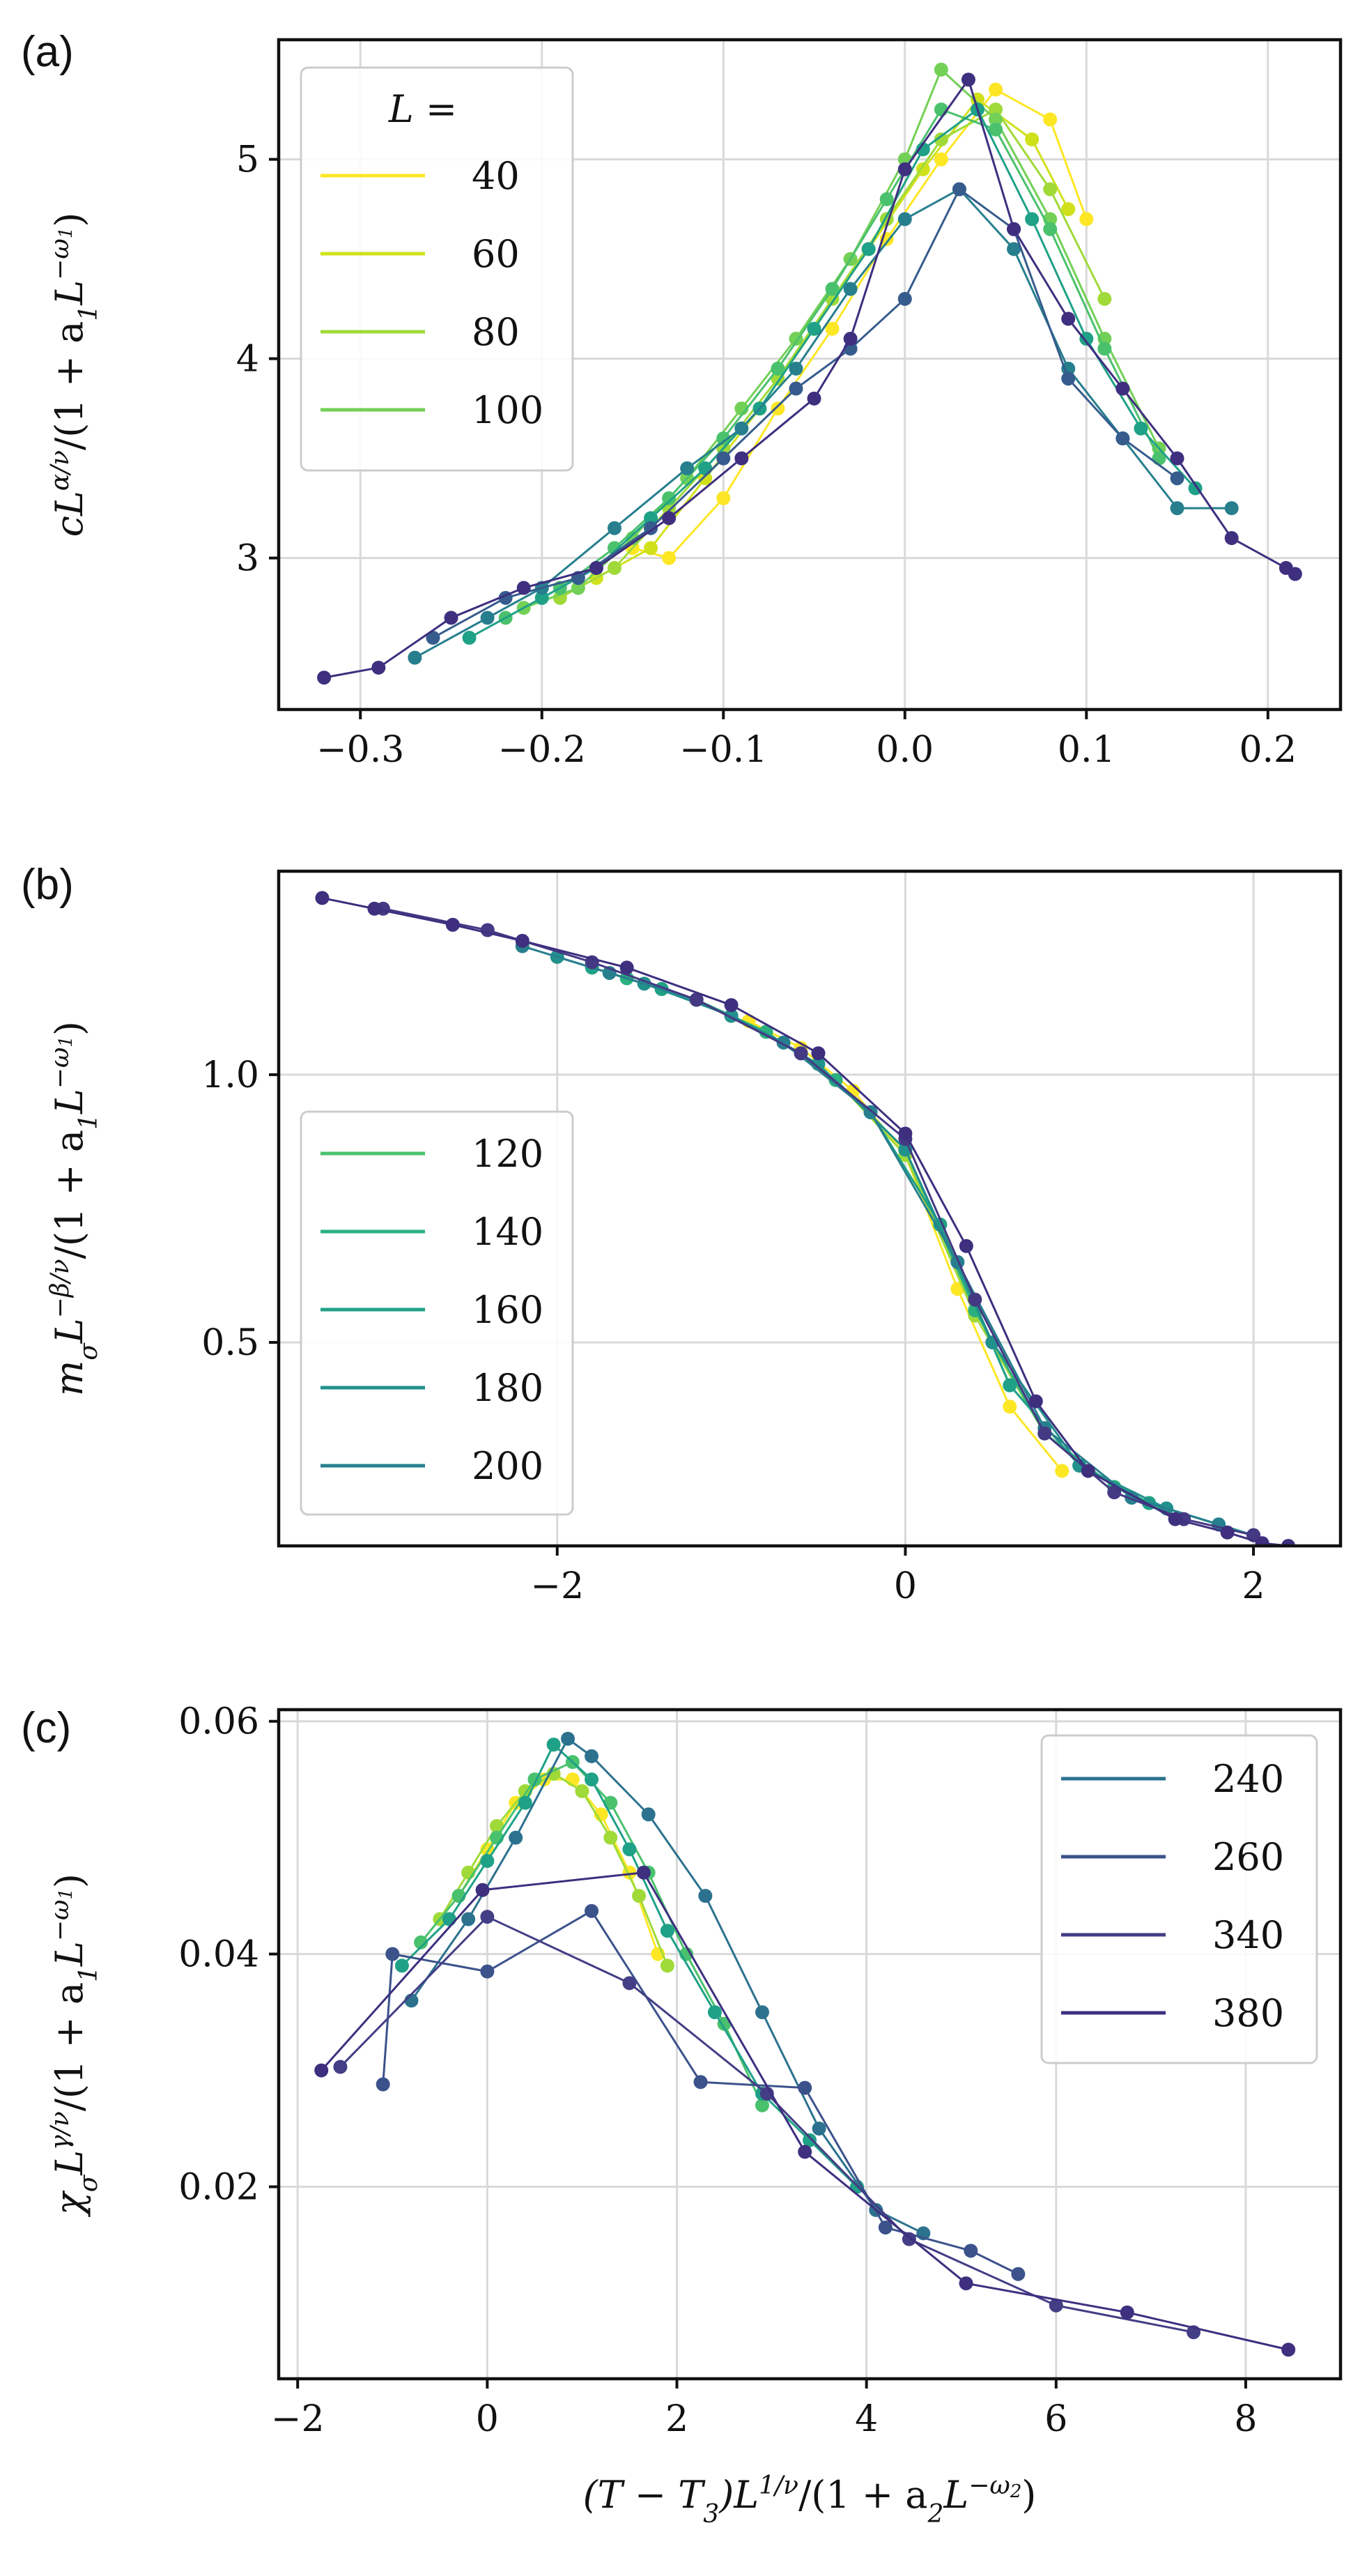  What do you see at coordinates (74, 2046) in the screenshot?
I see `y-axis-label: χσLγ/ν/(1 + a1L−ω1)` at bounding box center [74, 2046].